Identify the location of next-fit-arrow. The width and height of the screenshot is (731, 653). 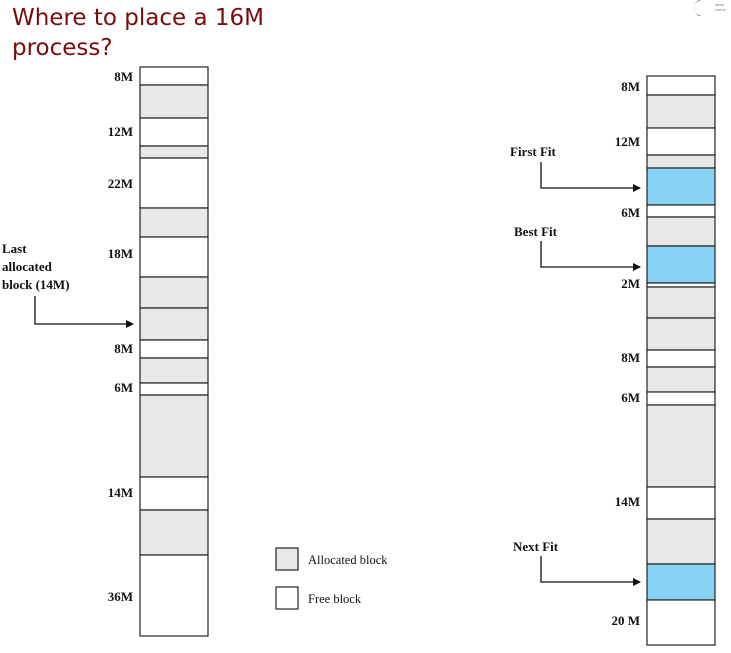
(590, 571).